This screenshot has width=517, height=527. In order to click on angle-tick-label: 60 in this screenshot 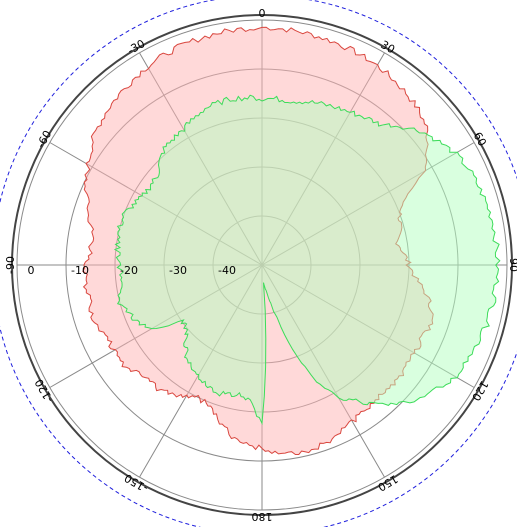, I will do `click(480, 139)`.